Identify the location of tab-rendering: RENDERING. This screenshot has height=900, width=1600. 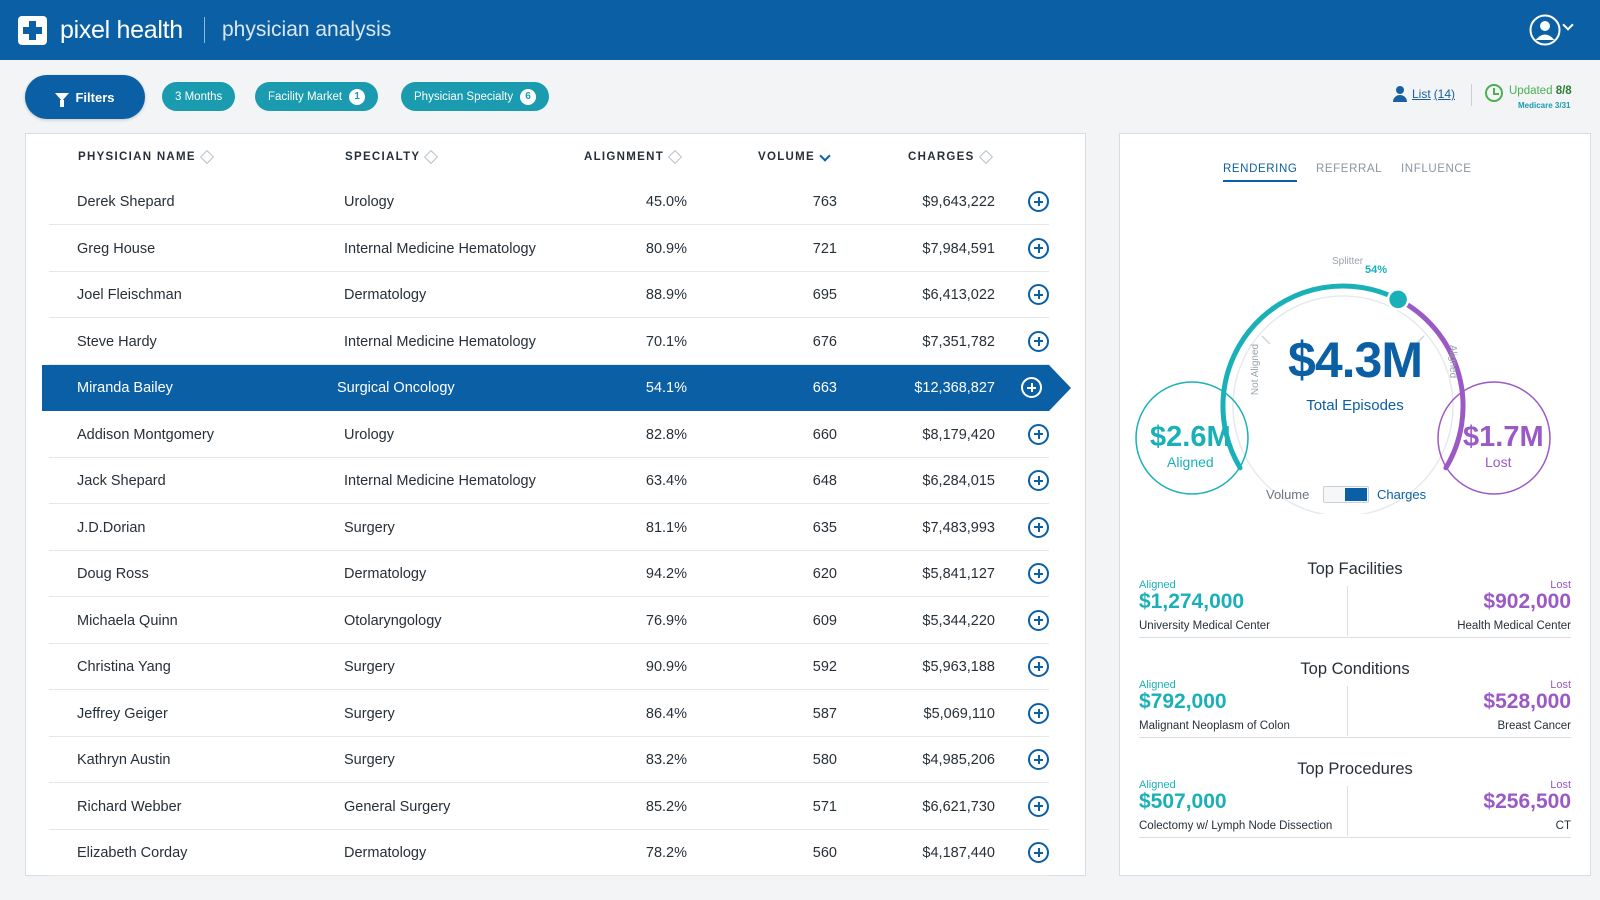
(1260, 172).